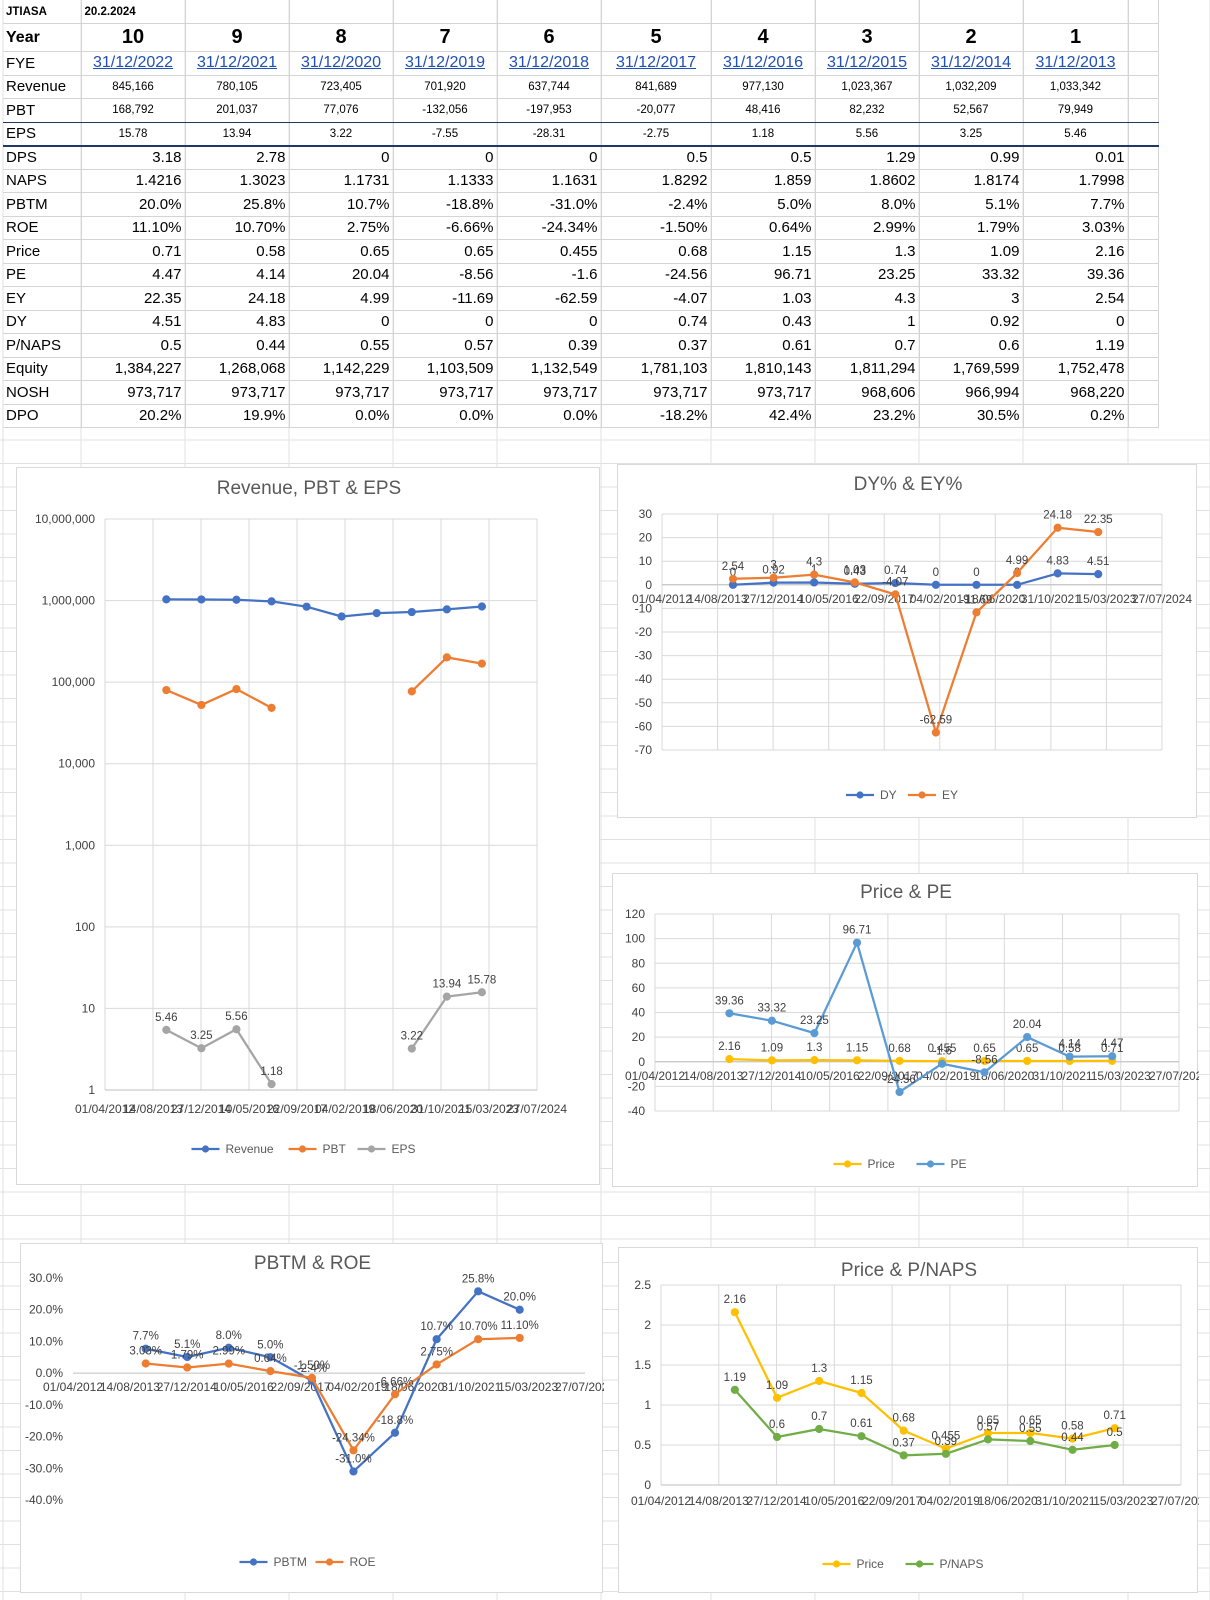  I want to click on value-cell: 0.58, so click(237, 251).